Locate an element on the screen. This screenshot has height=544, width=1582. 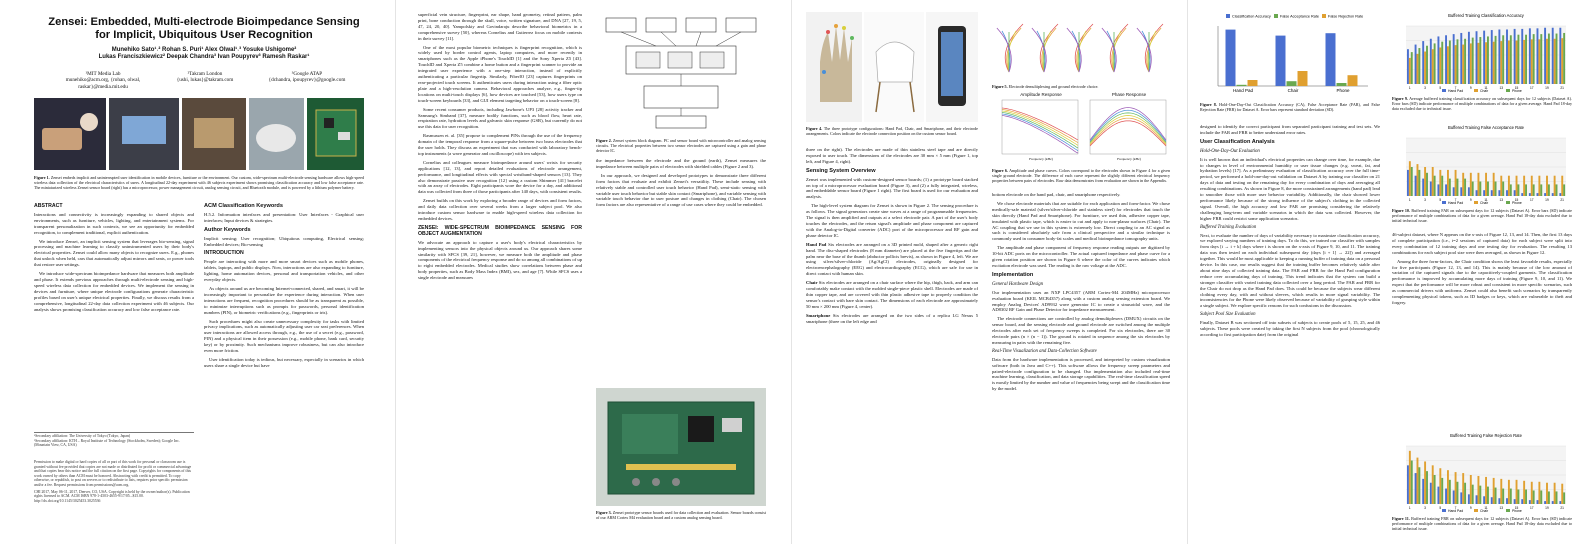
plot-frame is located at coordinates (1040, 127).